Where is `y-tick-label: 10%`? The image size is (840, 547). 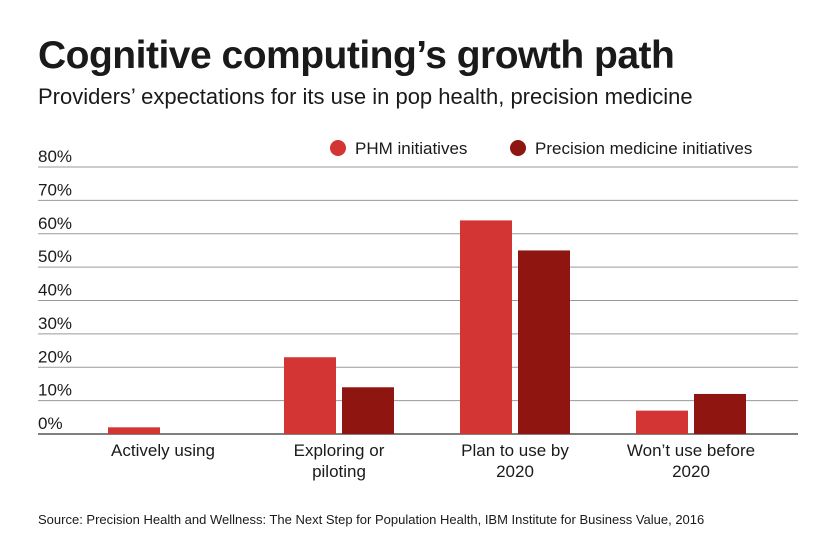 y-tick-label: 10% is located at coordinates (55, 390).